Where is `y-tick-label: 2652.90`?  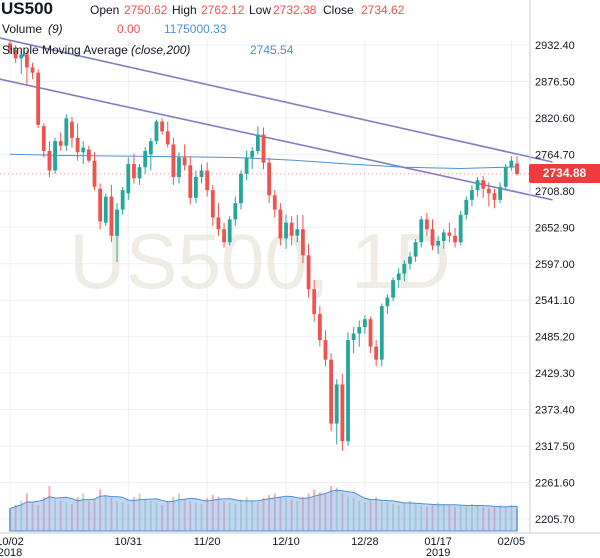 y-tick-label: 2652.90 is located at coordinates (555, 228).